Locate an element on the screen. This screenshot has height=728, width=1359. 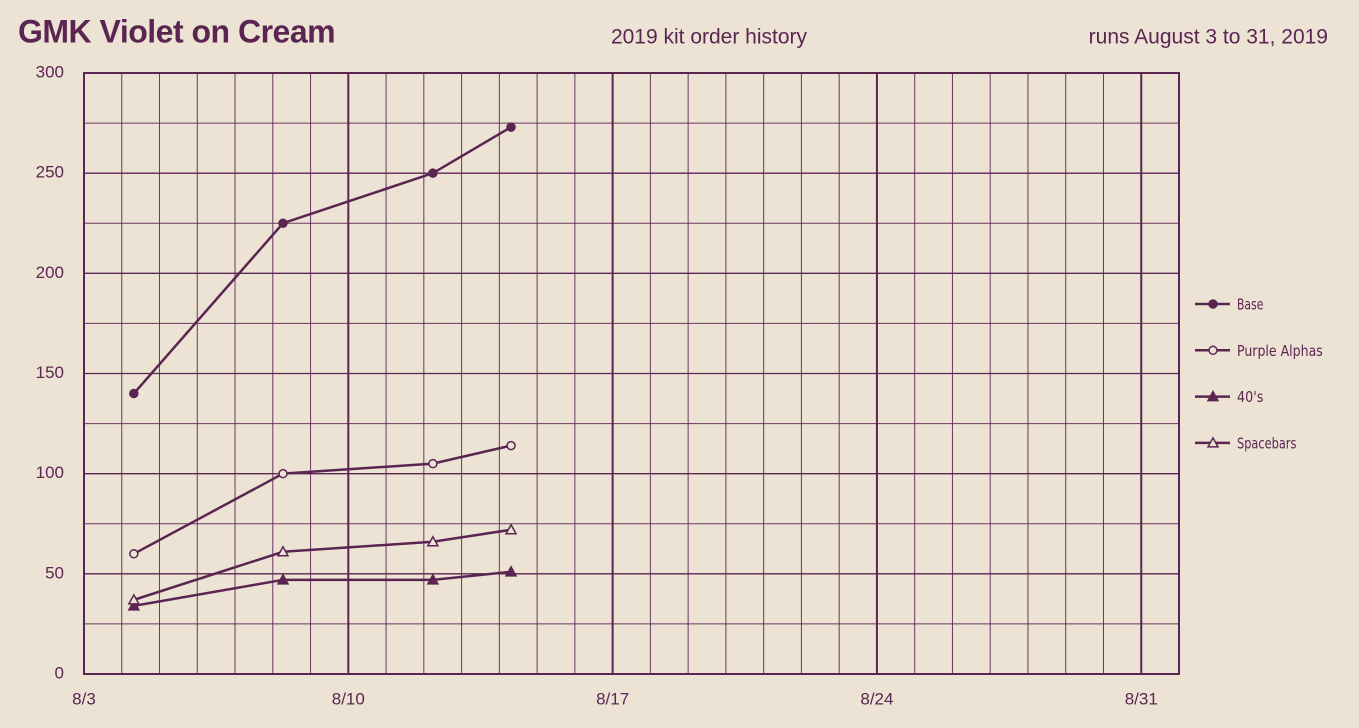
y-tick-label: 0 is located at coordinates (59, 672).